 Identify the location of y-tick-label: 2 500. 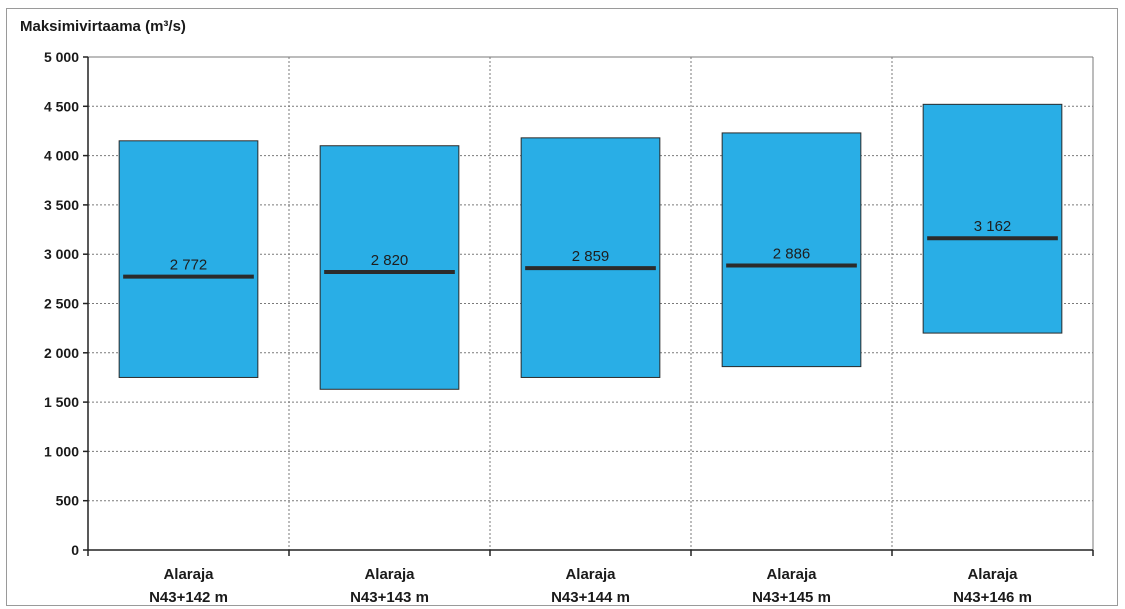
(61, 304).